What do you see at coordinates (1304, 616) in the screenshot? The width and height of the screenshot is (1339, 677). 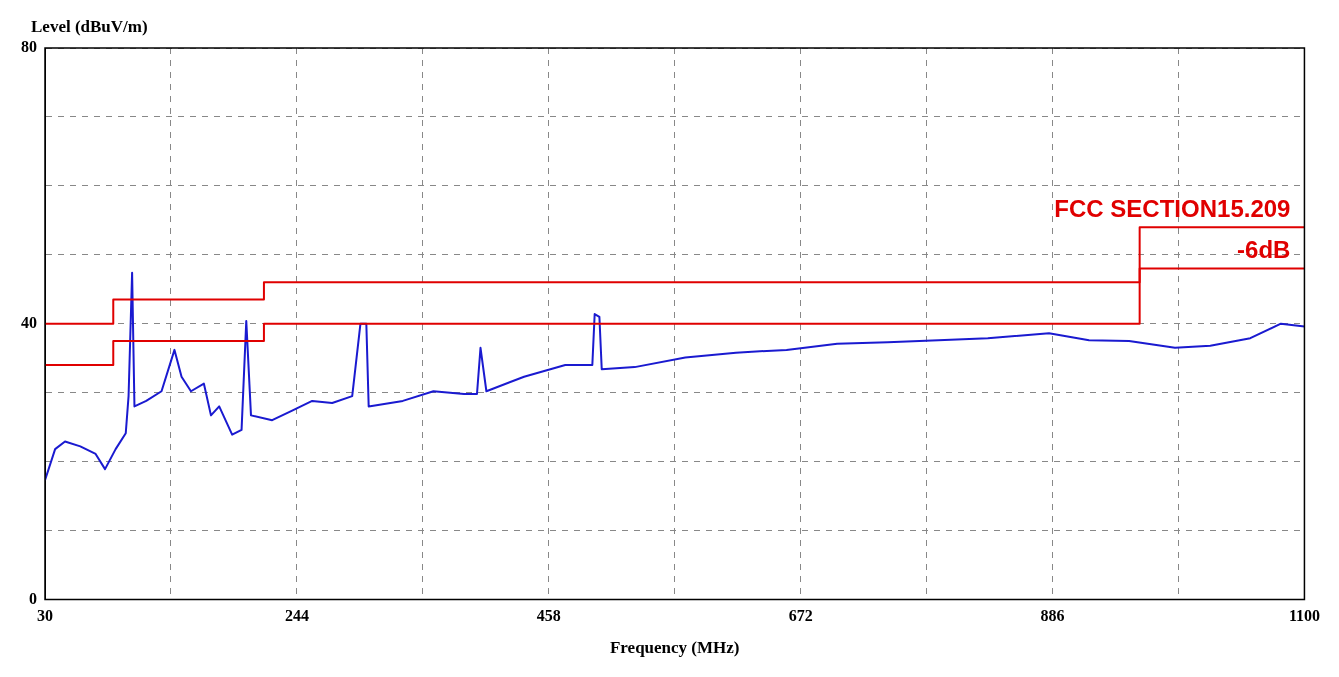 I see `x-tick-label: 1100` at bounding box center [1304, 616].